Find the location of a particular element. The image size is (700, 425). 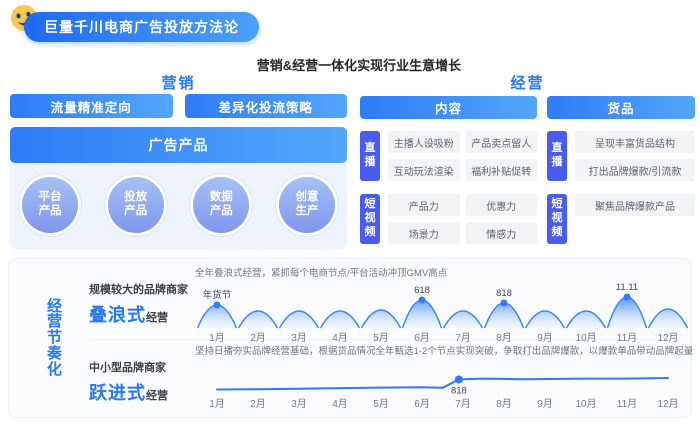

ad-products-panel: 广告产品 平台 产品 投放 产品 数据 产品 创意 生产 is located at coordinates (178, 188).